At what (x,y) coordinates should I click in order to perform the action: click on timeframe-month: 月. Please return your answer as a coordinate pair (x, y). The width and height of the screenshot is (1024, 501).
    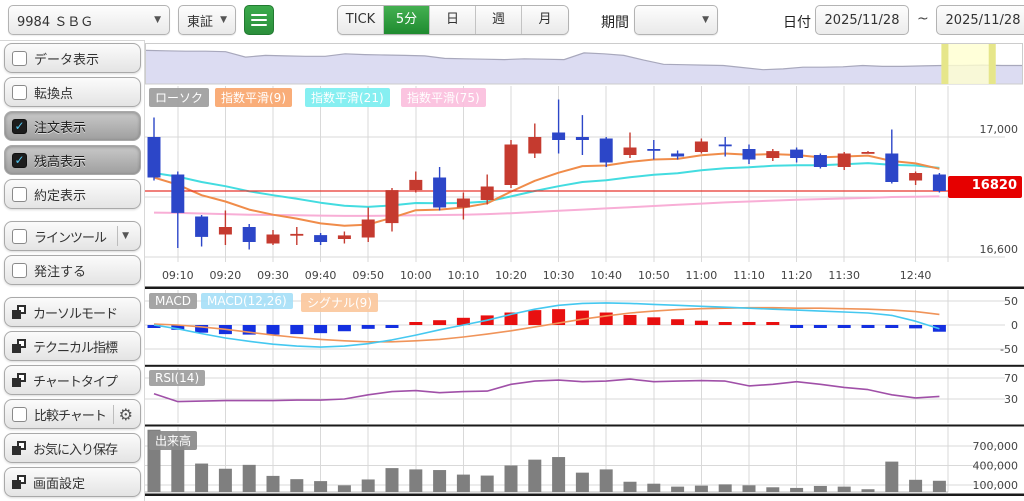
    Looking at the image, I should click on (545, 20).